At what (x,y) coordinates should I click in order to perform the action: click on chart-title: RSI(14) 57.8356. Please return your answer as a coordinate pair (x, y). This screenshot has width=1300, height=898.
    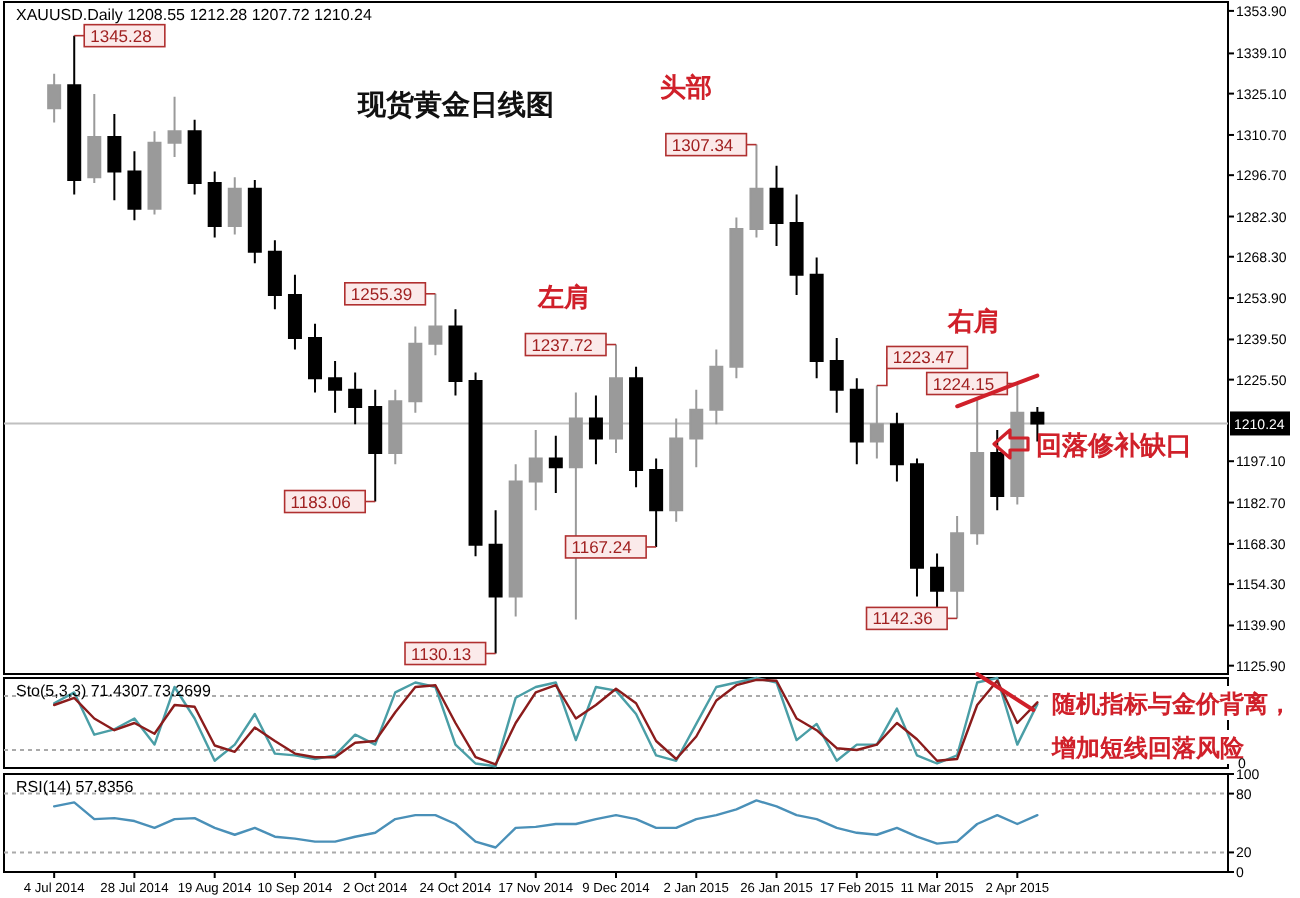
    Looking at the image, I should click on (75, 787).